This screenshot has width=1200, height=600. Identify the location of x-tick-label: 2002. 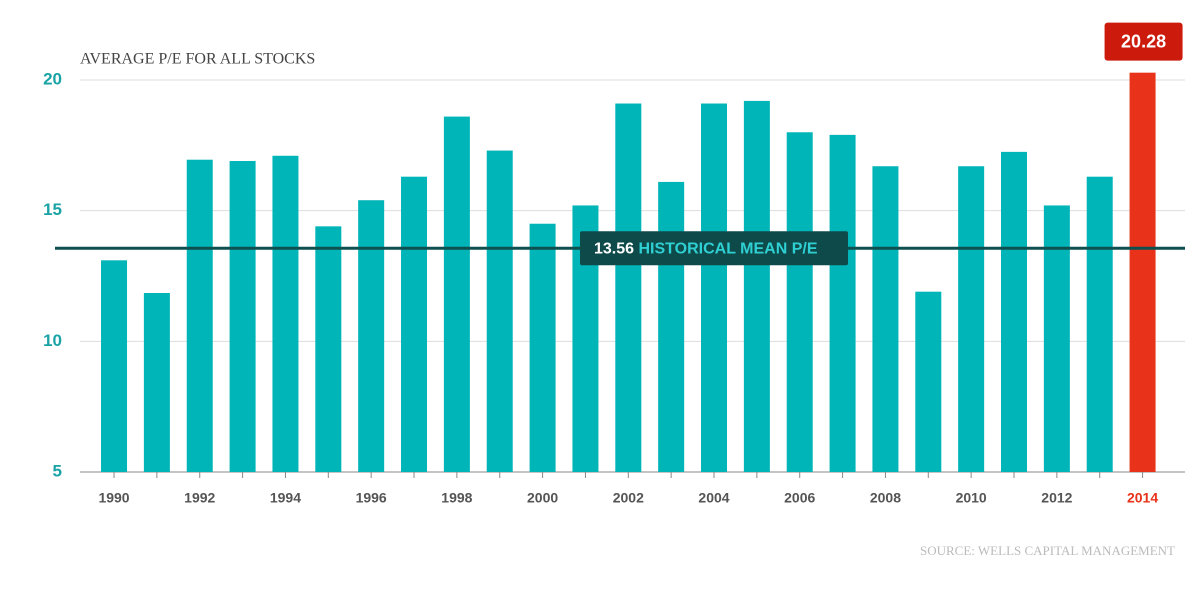
(628, 498).